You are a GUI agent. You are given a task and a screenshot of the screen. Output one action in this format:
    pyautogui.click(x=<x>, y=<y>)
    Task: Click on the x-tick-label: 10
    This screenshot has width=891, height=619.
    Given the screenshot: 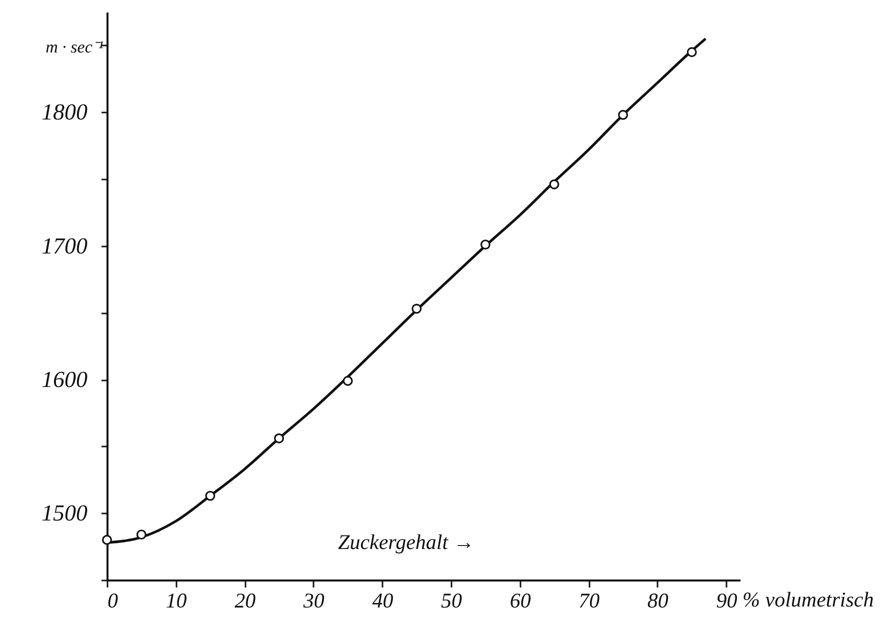 What is the action you would take?
    pyautogui.click(x=177, y=600)
    